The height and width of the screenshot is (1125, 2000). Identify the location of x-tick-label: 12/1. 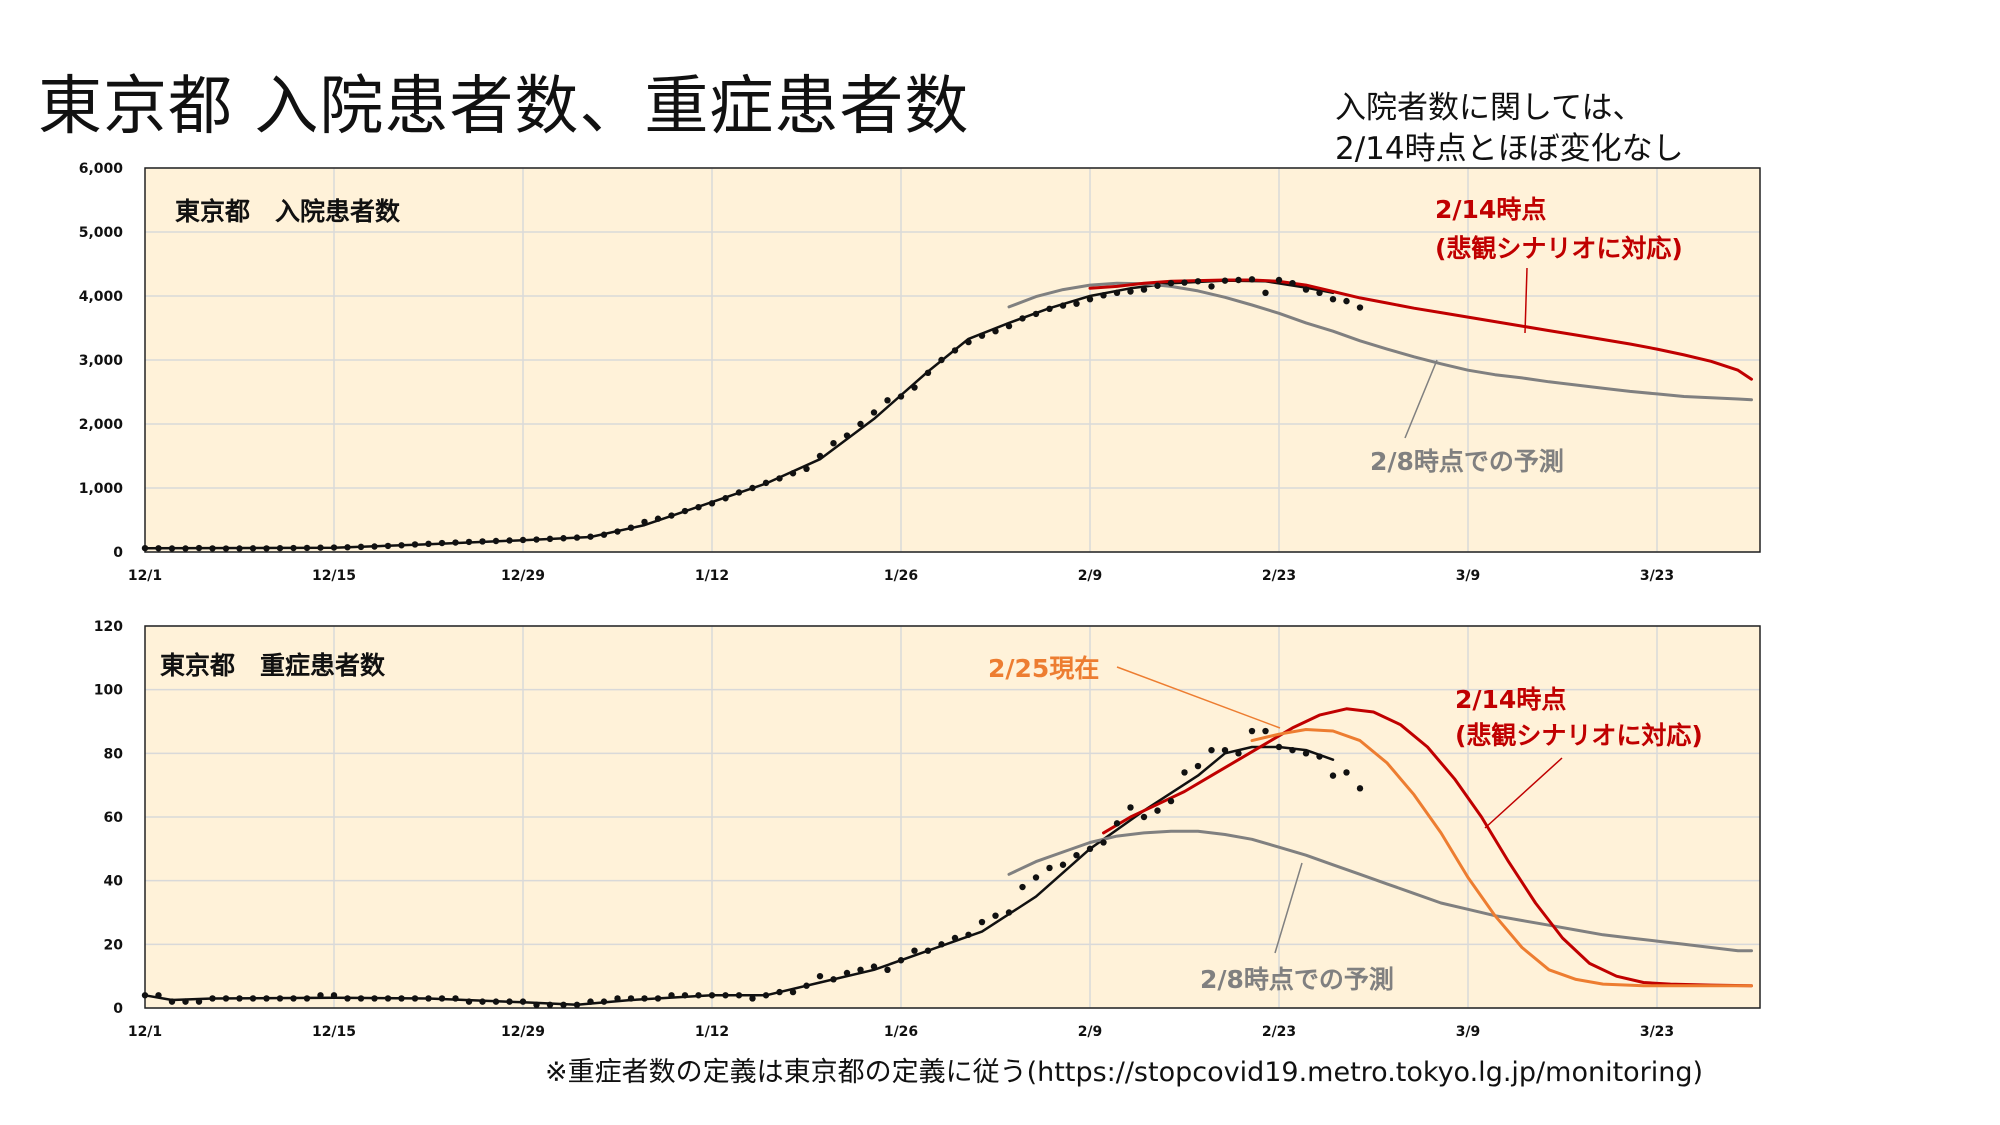
(145, 576).